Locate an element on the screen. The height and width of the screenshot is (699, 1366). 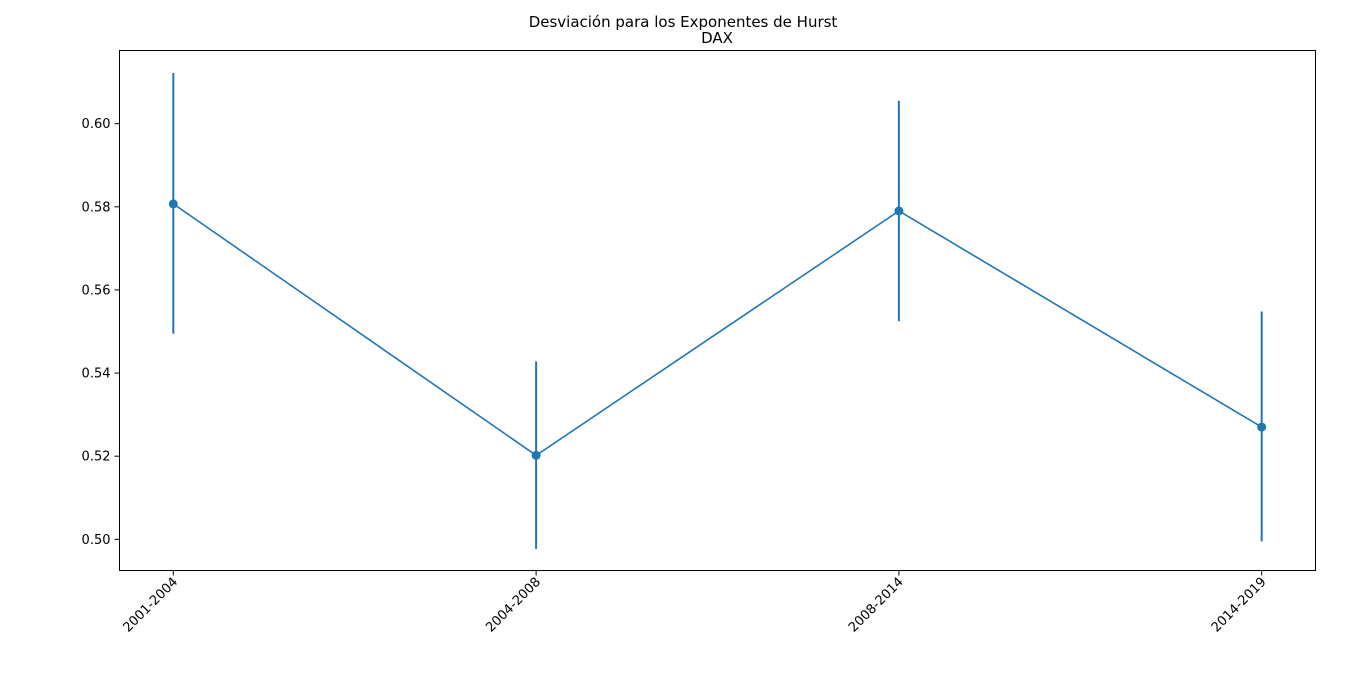
chart-subtitle: DAX is located at coordinates (717, 38).